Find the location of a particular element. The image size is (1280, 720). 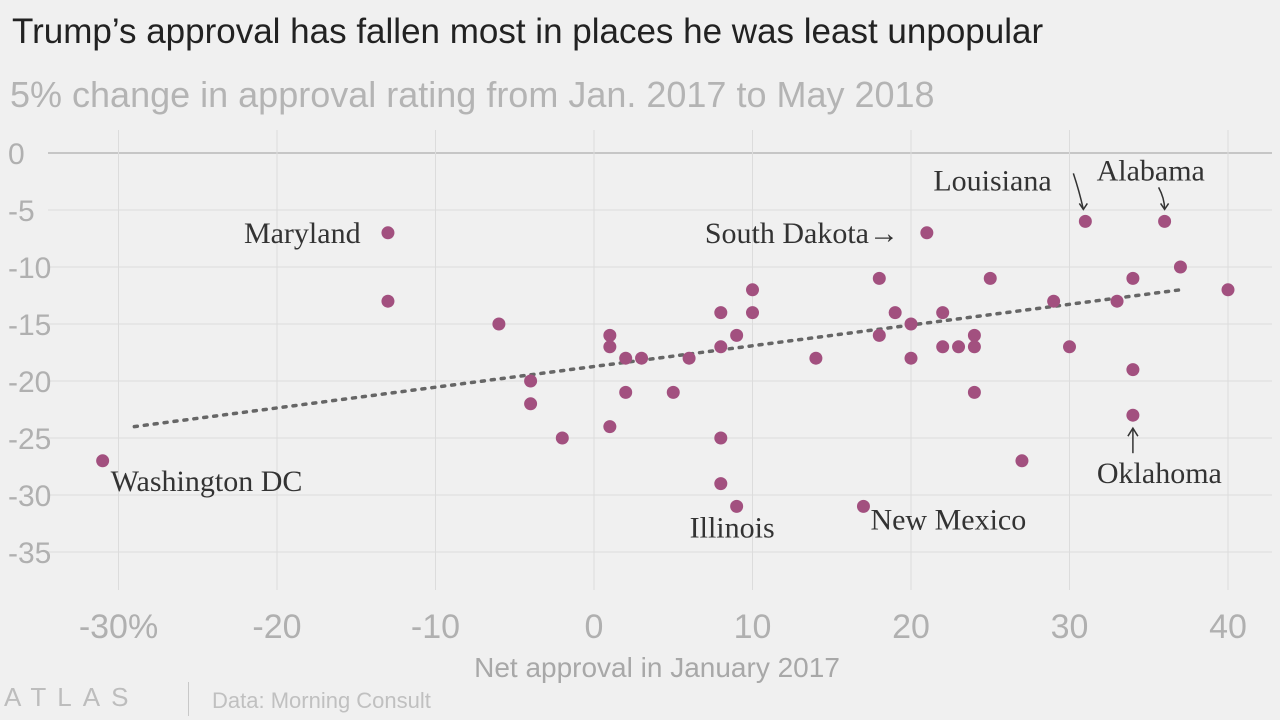

y-tick-label: -35 is located at coordinates (29, 553).